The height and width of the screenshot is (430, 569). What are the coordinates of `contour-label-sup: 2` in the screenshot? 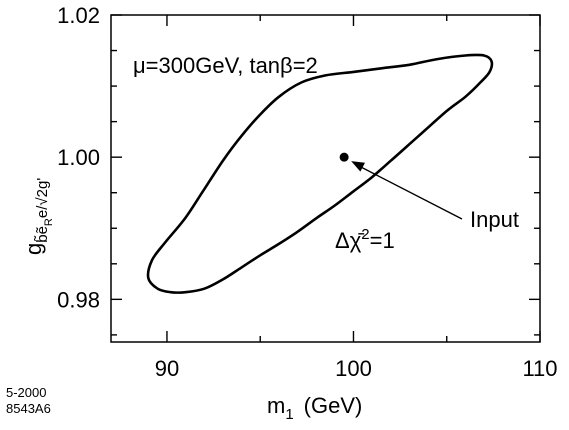 It's located at (365, 234).